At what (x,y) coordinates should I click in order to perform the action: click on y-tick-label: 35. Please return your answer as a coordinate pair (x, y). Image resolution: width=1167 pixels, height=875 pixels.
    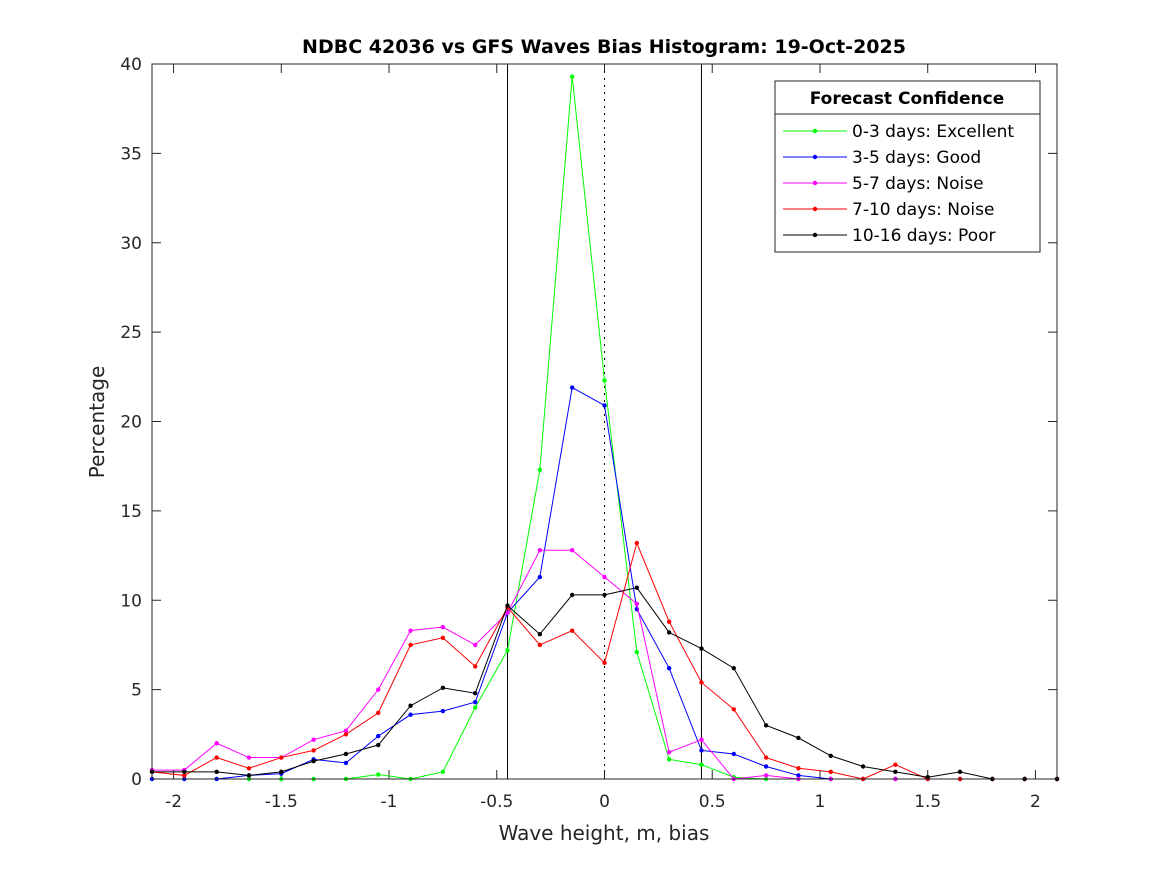
    Looking at the image, I should click on (131, 154).